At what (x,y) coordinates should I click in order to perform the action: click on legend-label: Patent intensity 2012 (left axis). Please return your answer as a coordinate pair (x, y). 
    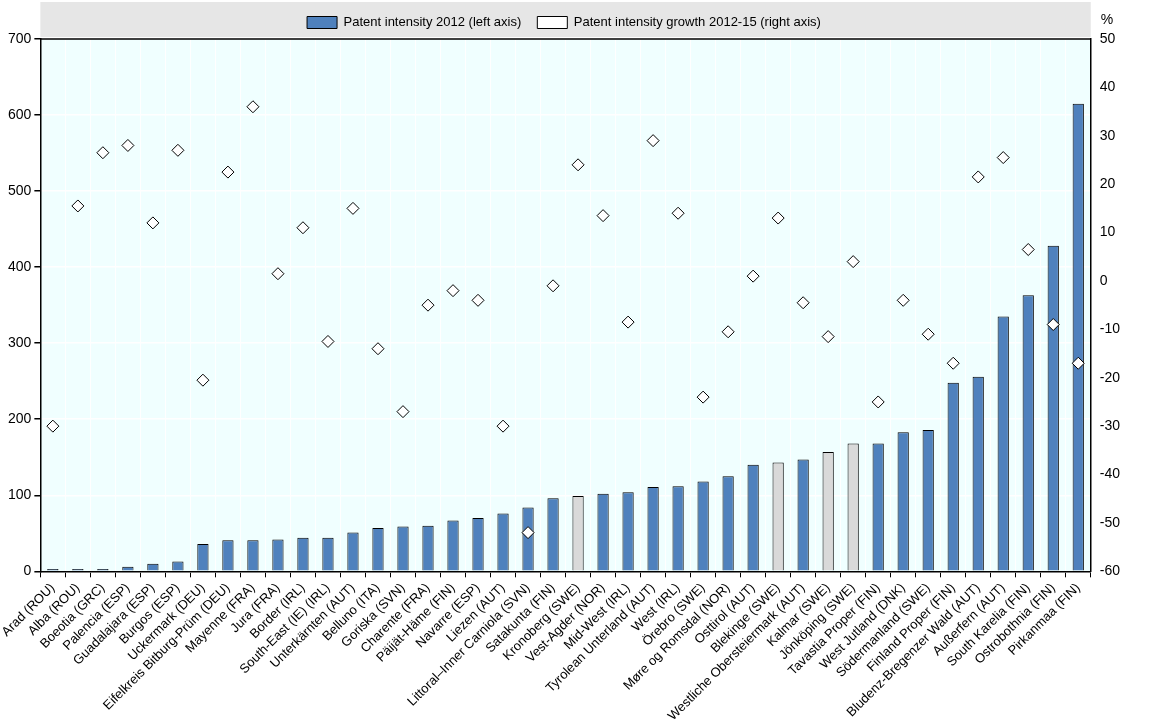
    Looking at the image, I should click on (432, 22).